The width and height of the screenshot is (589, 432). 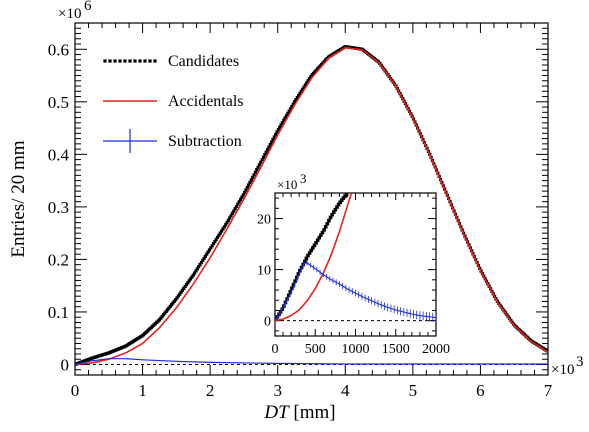 I want to click on y-axis-multiplier: ×10, so click(x=69, y=14).